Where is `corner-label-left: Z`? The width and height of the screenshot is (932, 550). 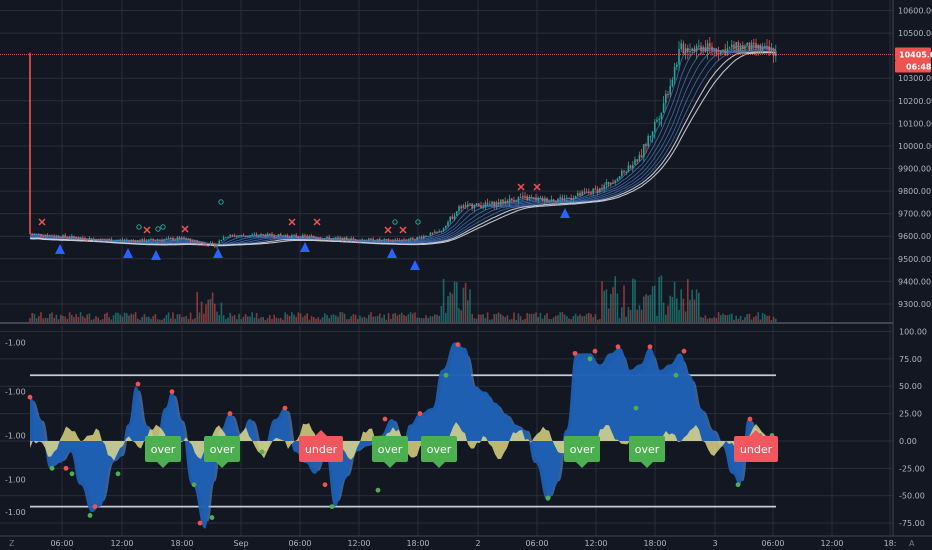 corner-label-left: Z is located at coordinates (12, 543).